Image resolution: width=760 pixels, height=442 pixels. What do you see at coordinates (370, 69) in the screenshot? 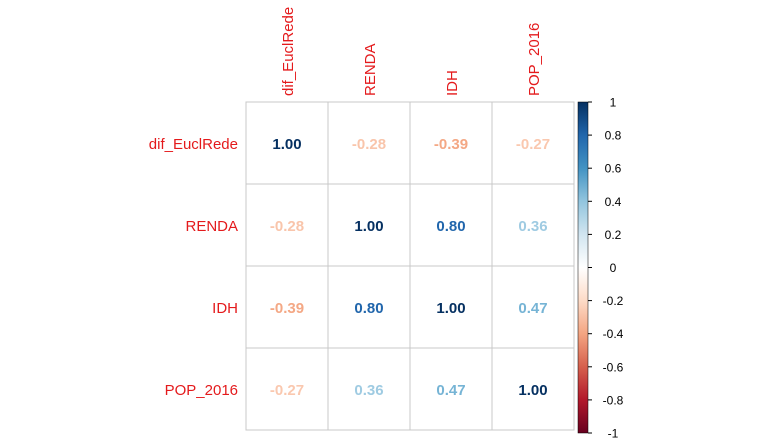
I see `column-label: RENDA` at bounding box center [370, 69].